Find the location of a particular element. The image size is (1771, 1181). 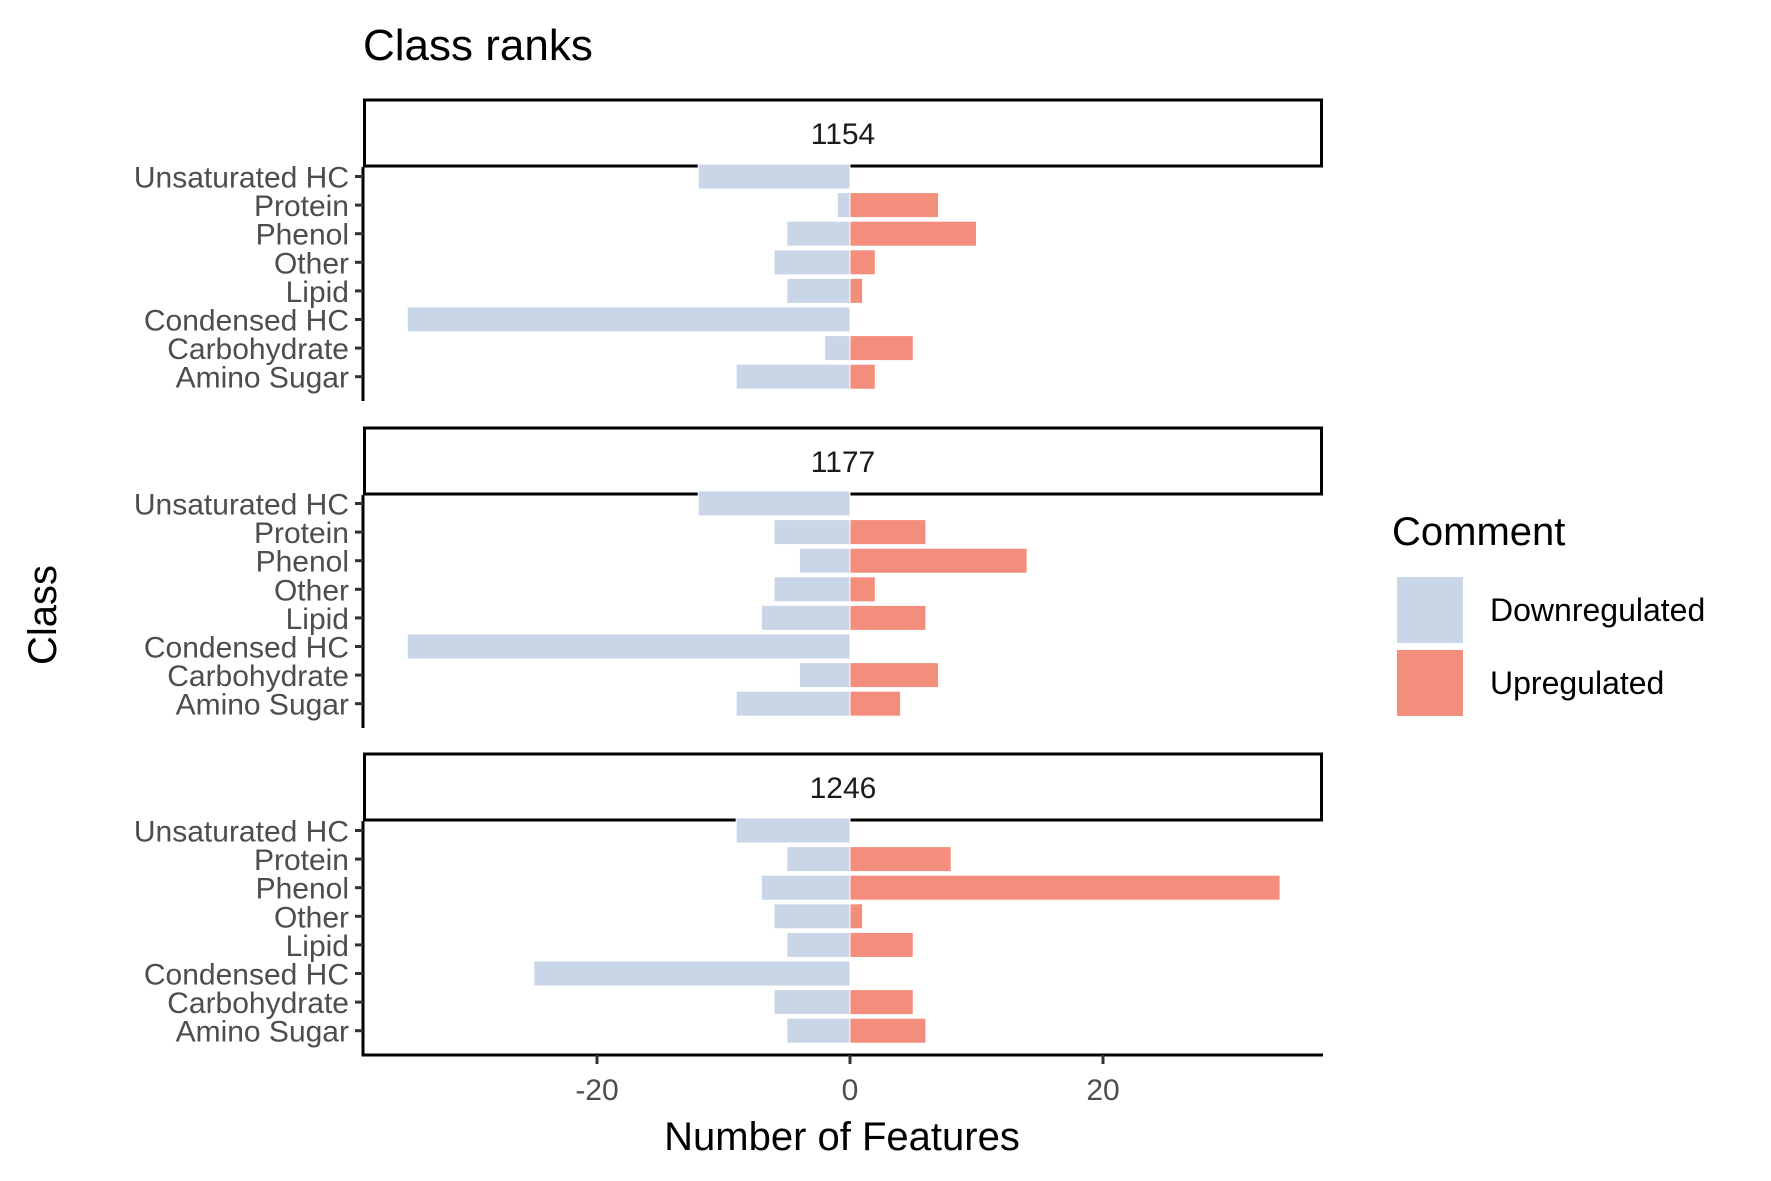

legend-label-upregulated: Upregulated is located at coordinates (1577, 683).